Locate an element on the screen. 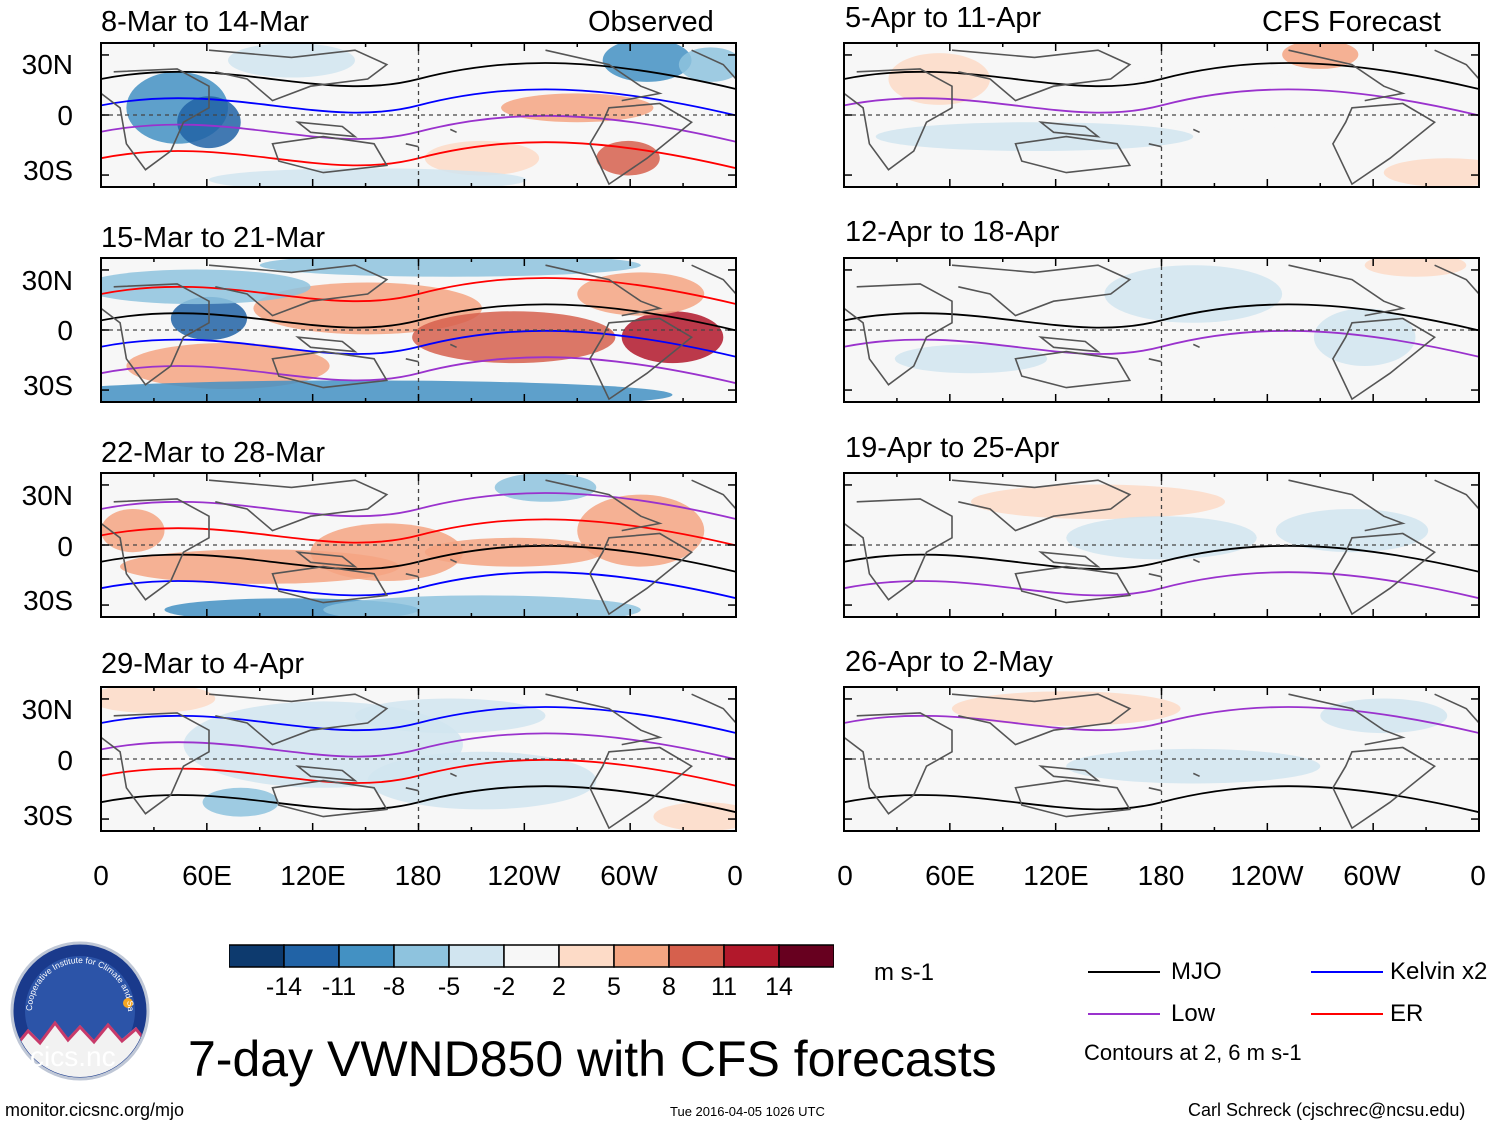 The width and height of the screenshot is (1510, 1127). legend-label-mjo: MJO is located at coordinates (1196, 971).